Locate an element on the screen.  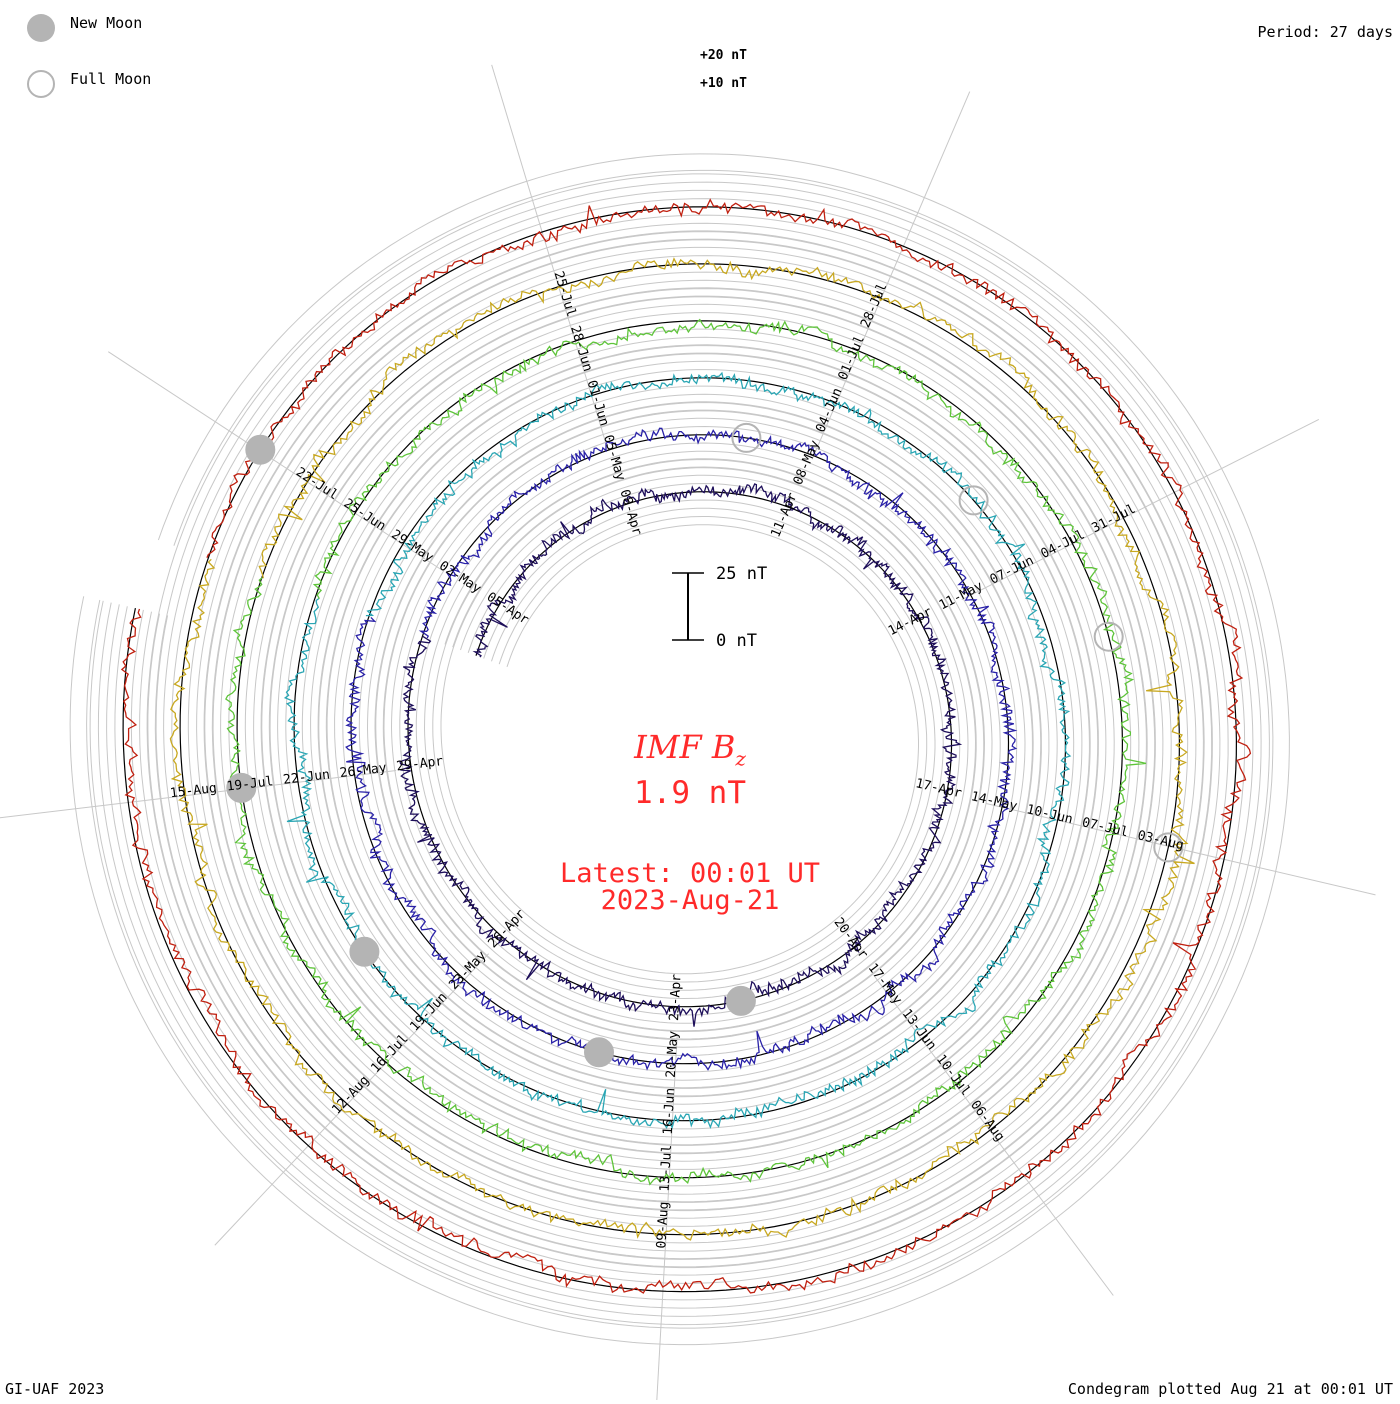
date-label-16-Jul: 16-Jul is located at coordinates (389, 1053).